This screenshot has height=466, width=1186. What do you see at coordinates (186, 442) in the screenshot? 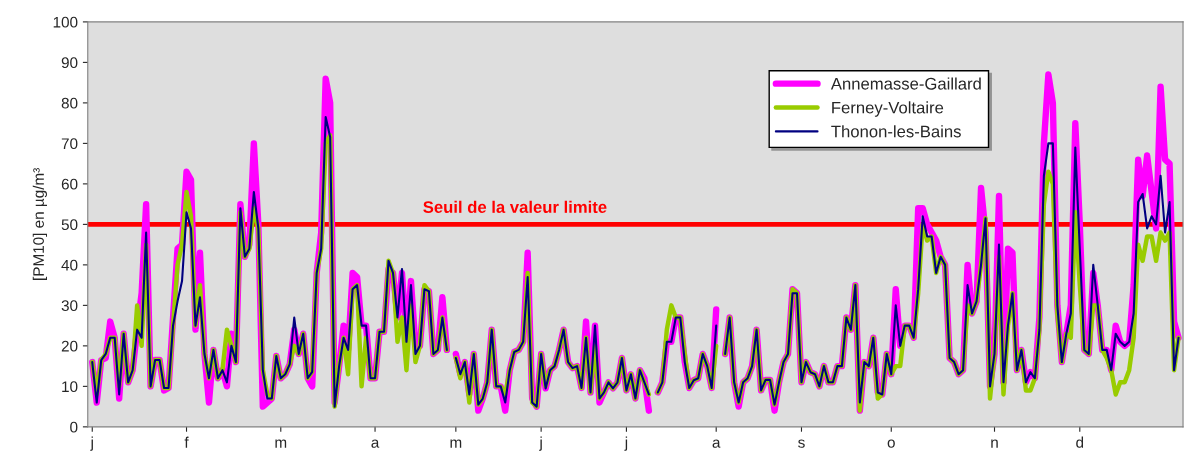
I see `x-tick-label: f` at bounding box center [186, 442].